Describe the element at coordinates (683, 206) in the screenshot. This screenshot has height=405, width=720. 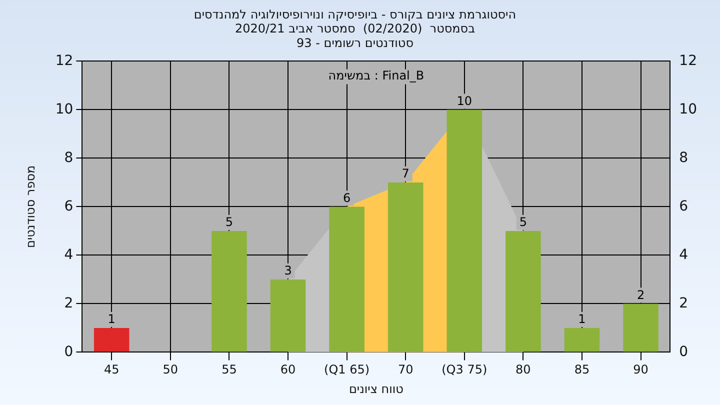
I see `y2-tick-label: 6` at that location.